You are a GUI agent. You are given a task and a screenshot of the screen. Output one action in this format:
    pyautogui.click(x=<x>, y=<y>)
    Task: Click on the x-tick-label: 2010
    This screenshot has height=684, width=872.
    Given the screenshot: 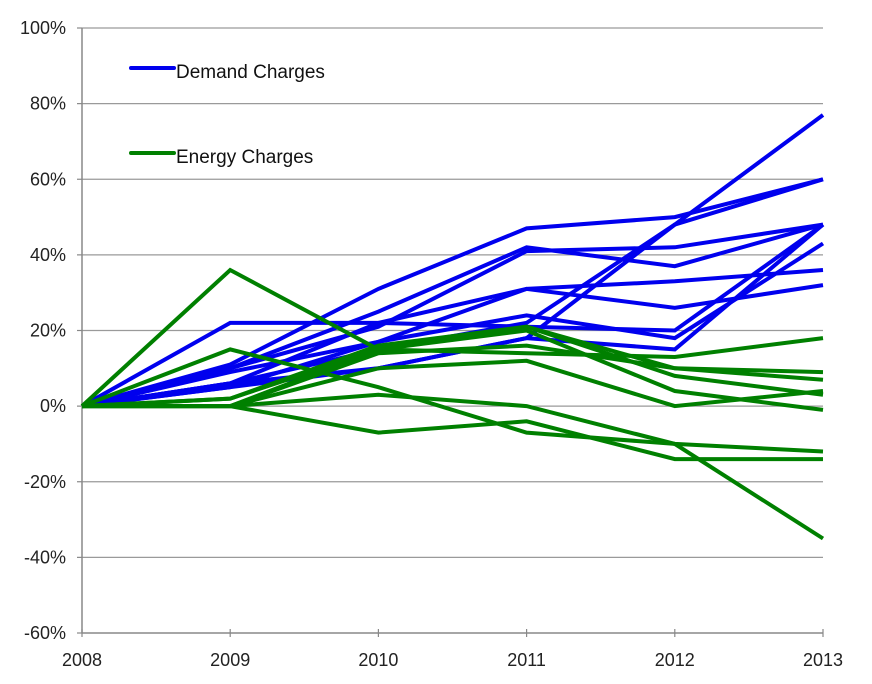 What is the action you would take?
    pyautogui.click(x=378, y=660)
    